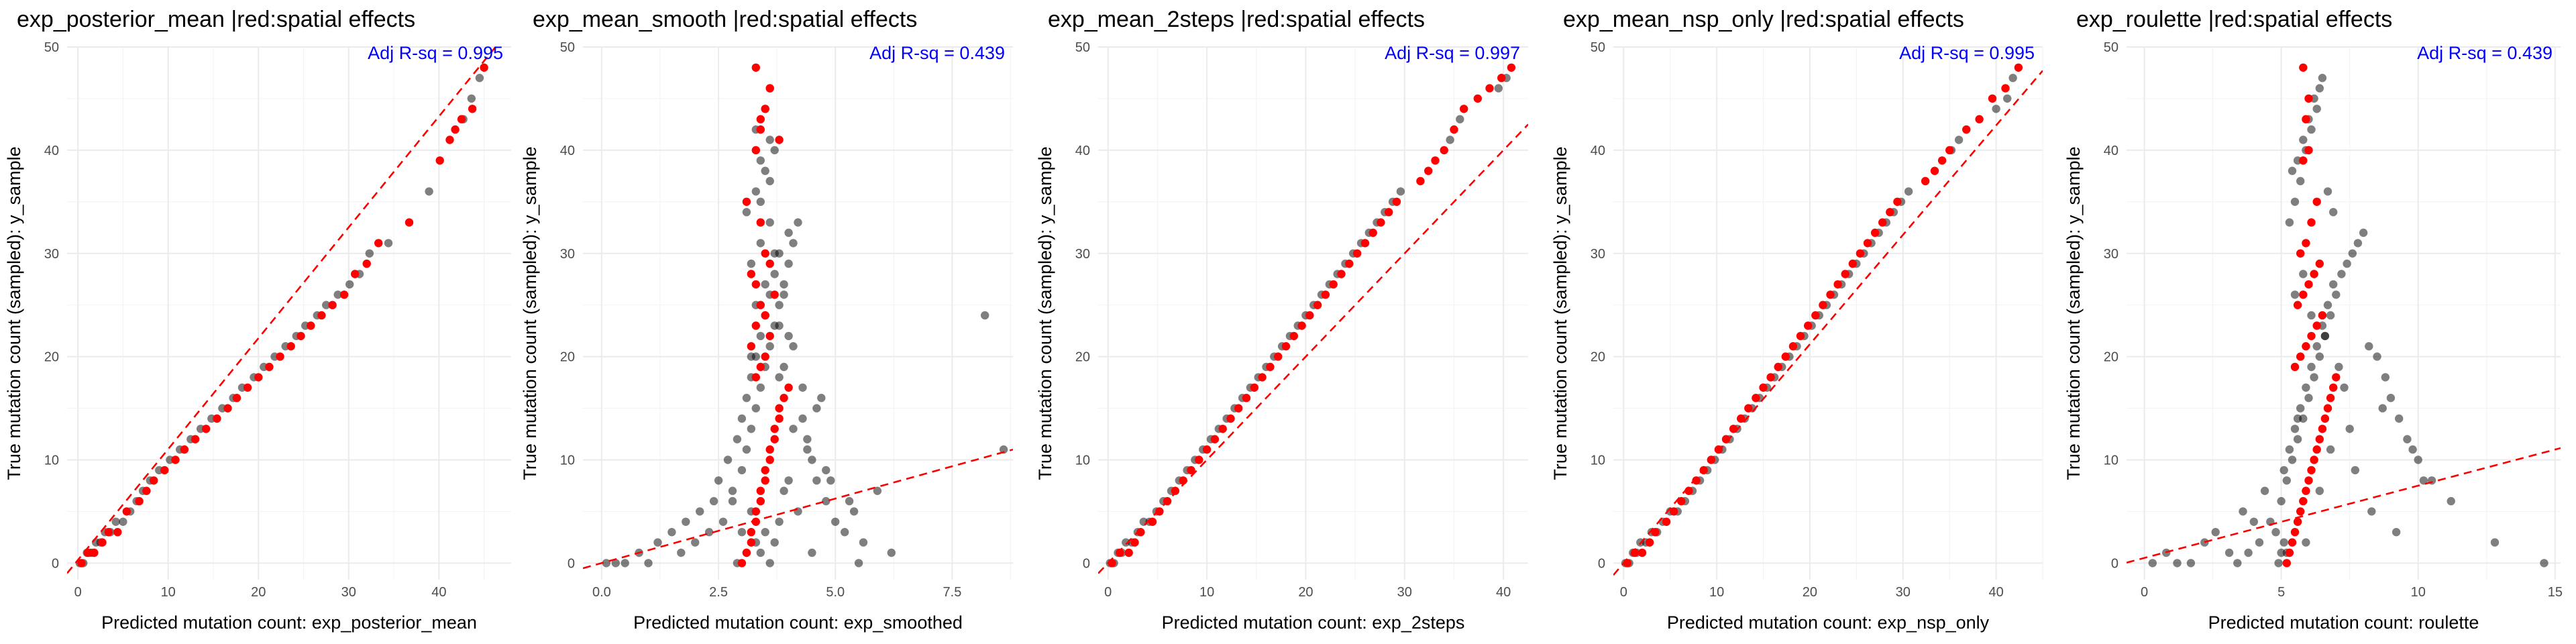 The image size is (2576, 644). I want to click on chart-title: exp_mean_nsp_only |red:spatial effects, so click(1763, 19).